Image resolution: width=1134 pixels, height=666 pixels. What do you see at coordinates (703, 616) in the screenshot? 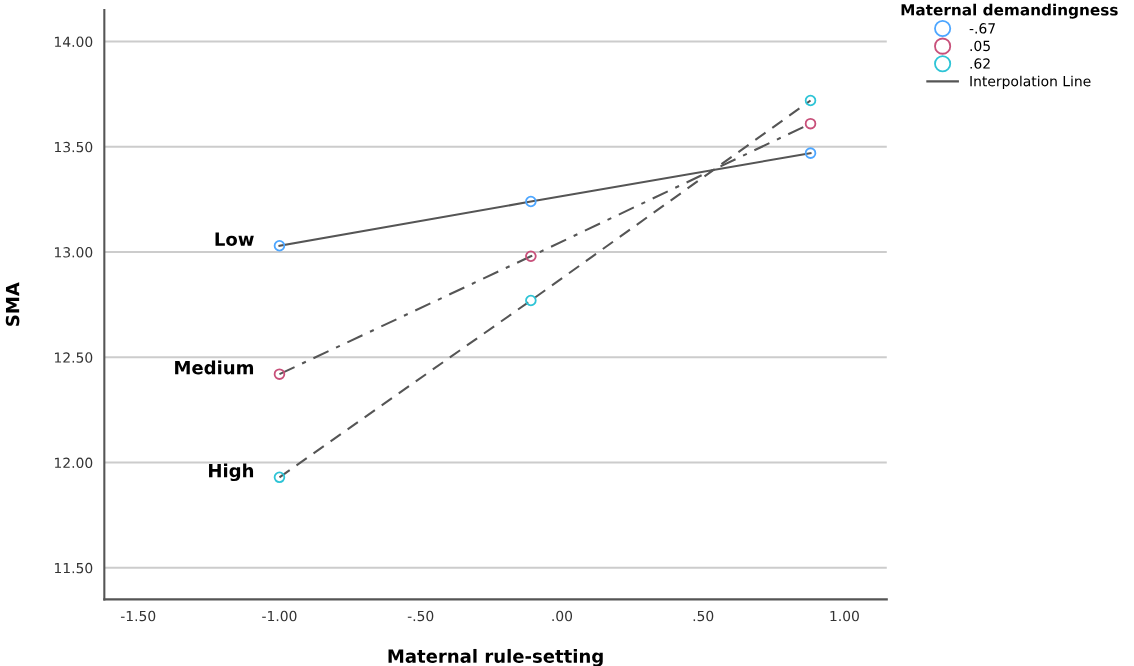
I see `x-tick-label: .50` at bounding box center [703, 616].